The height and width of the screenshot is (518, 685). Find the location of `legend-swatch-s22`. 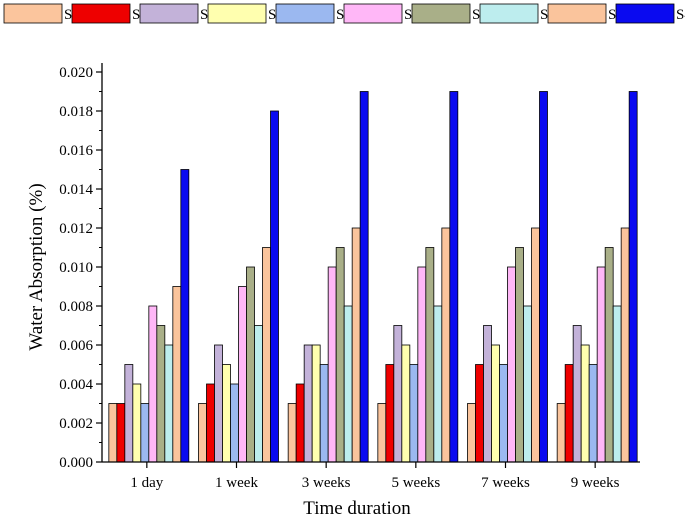

legend-swatch-s22 is located at coordinates (373, 13).